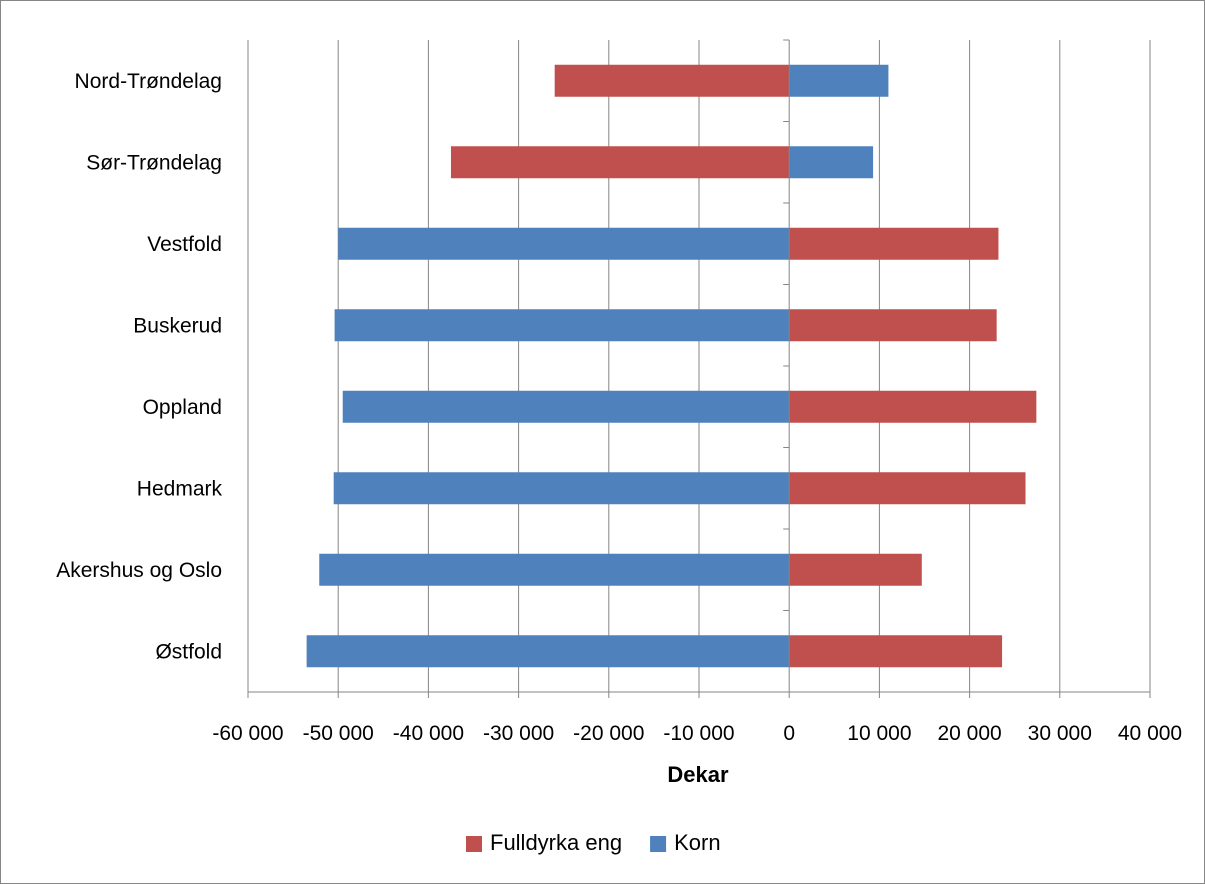  I want to click on y-category-label: Nord-Trøndelag, so click(148, 81).